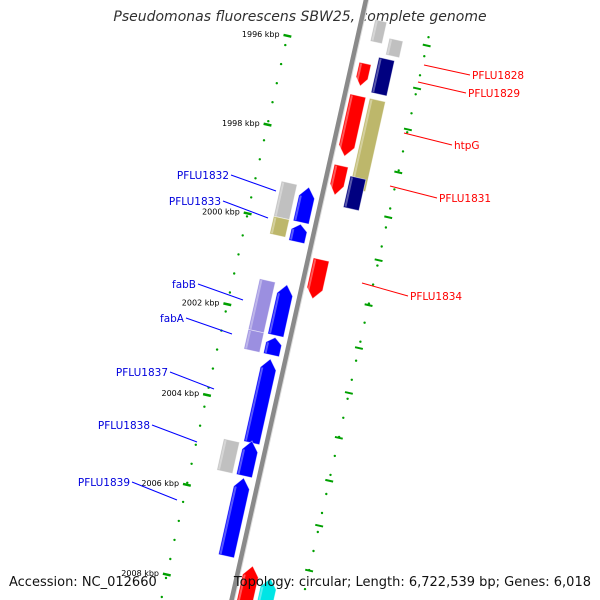 This screenshot has height=600, width=600. What do you see at coordinates (254, 340) in the screenshot?
I see `gene-fabA` at bounding box center [254, 340].